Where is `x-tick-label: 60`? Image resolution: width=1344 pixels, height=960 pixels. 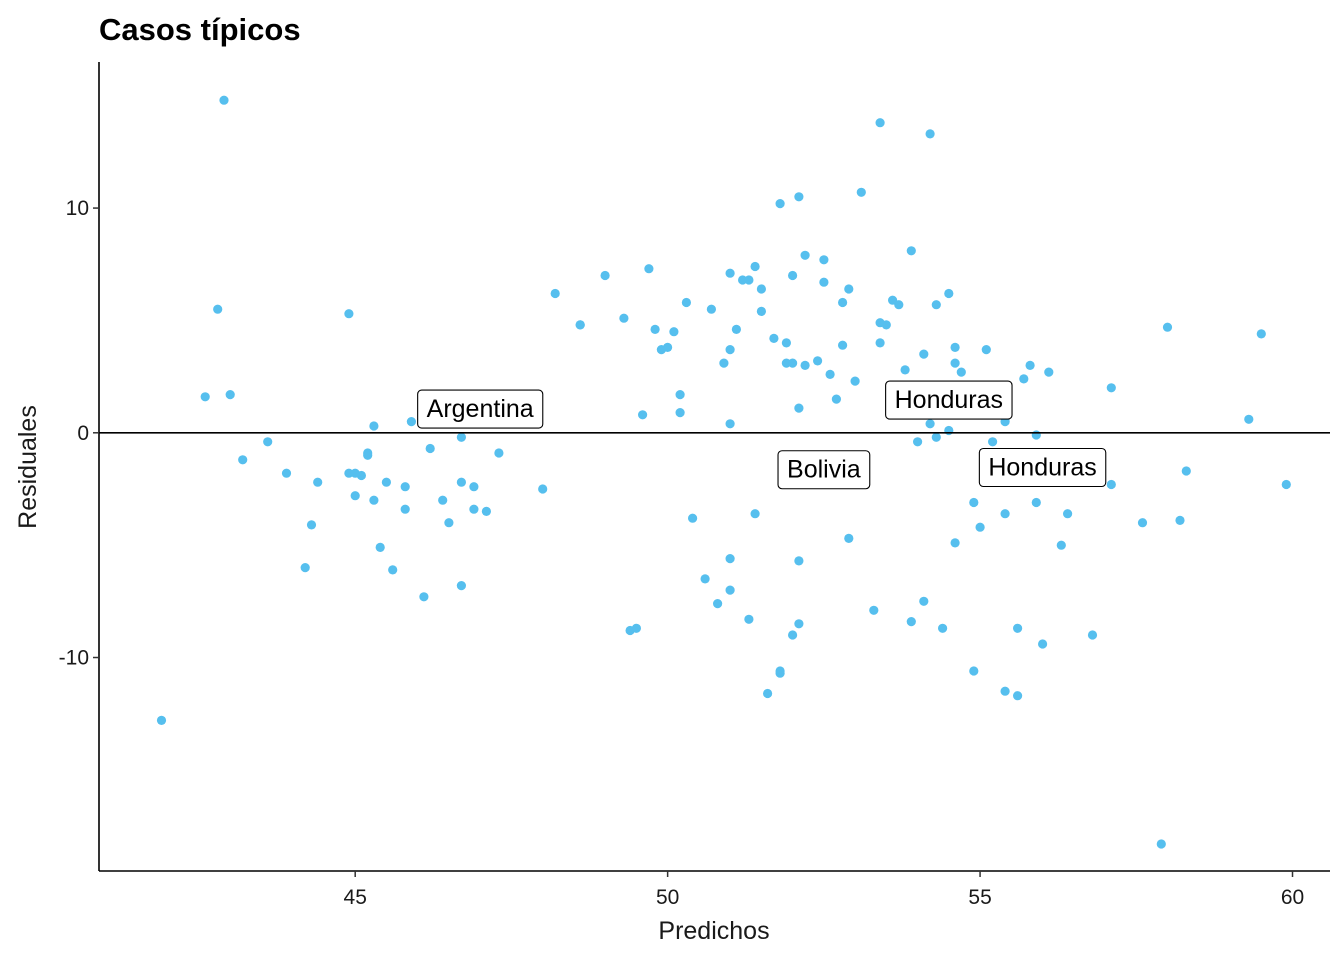
x-tick-label: 60 is located at coordinates (1292, 897).